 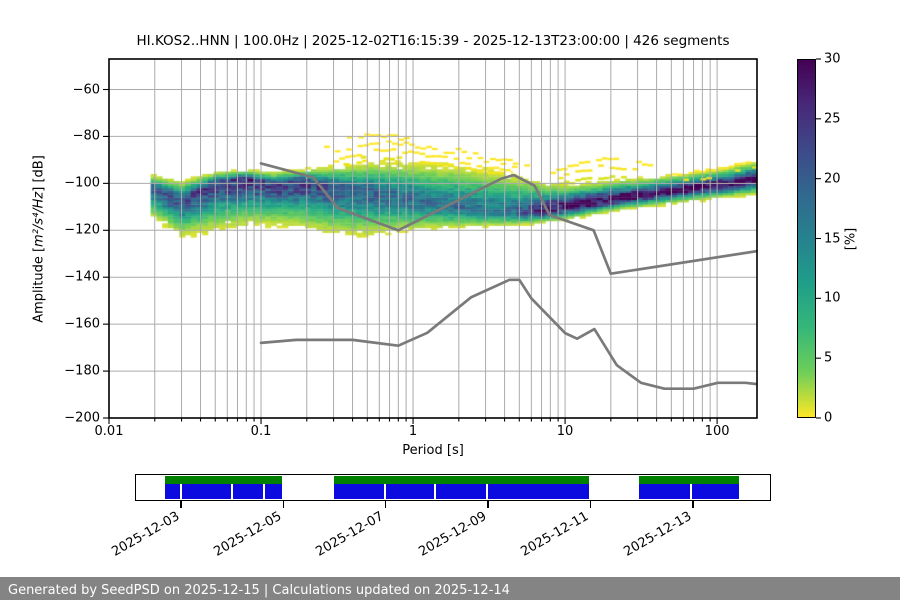 I want to click on coverage-date-label: 2025-12-07, so click(x=350, y=534).